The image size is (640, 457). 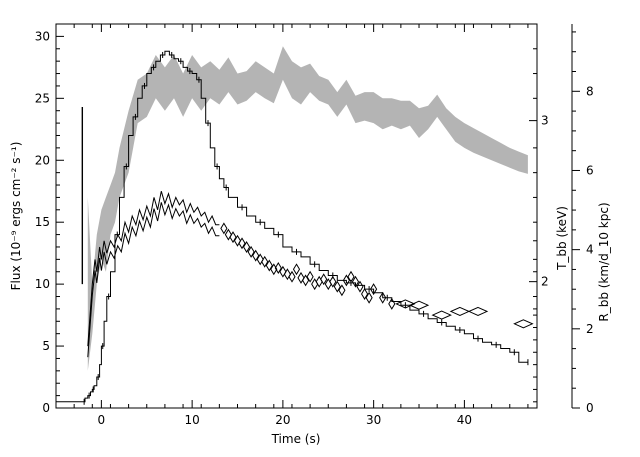 What do you see at coordinates (42, 160) in the screenshot?
I see `y-left-tick-label: 20` at bounding box center [42, 160].